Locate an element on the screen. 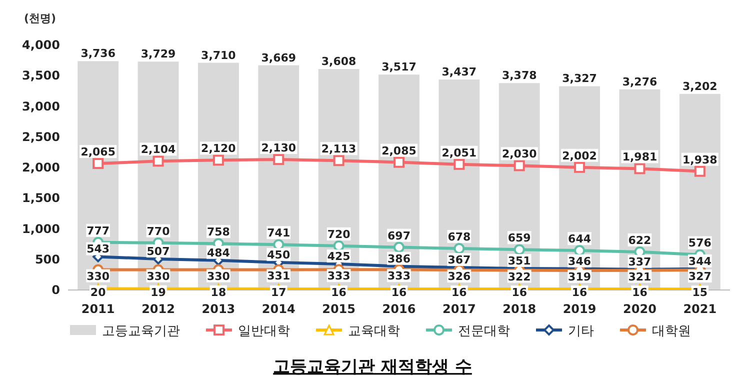  data-label: 331 is located at coordinates (278, 276).